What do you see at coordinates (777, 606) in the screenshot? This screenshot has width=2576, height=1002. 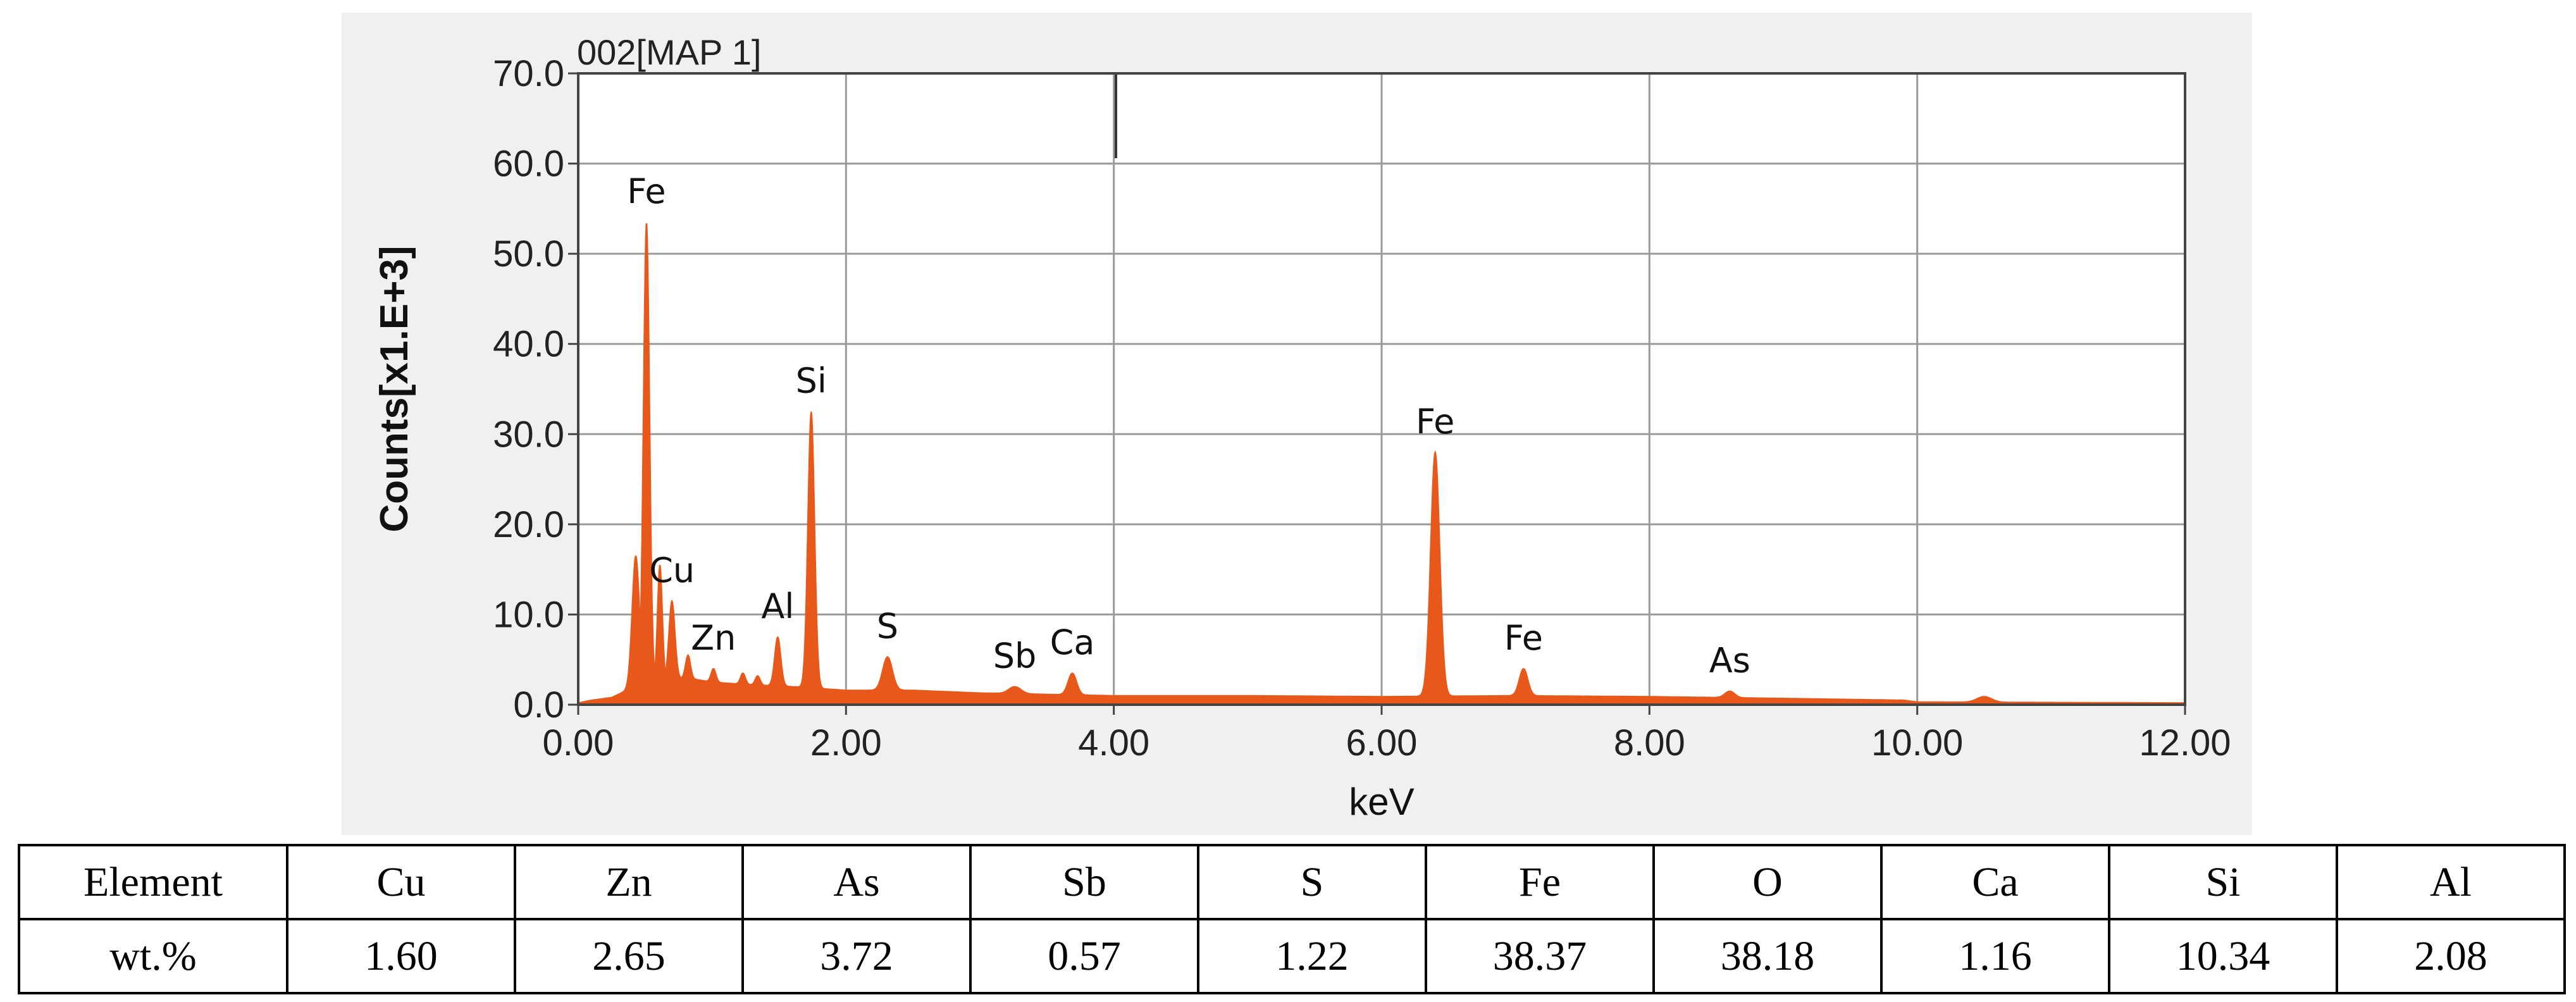 I see `peak-label: Al` at bounding box center [777, 606].